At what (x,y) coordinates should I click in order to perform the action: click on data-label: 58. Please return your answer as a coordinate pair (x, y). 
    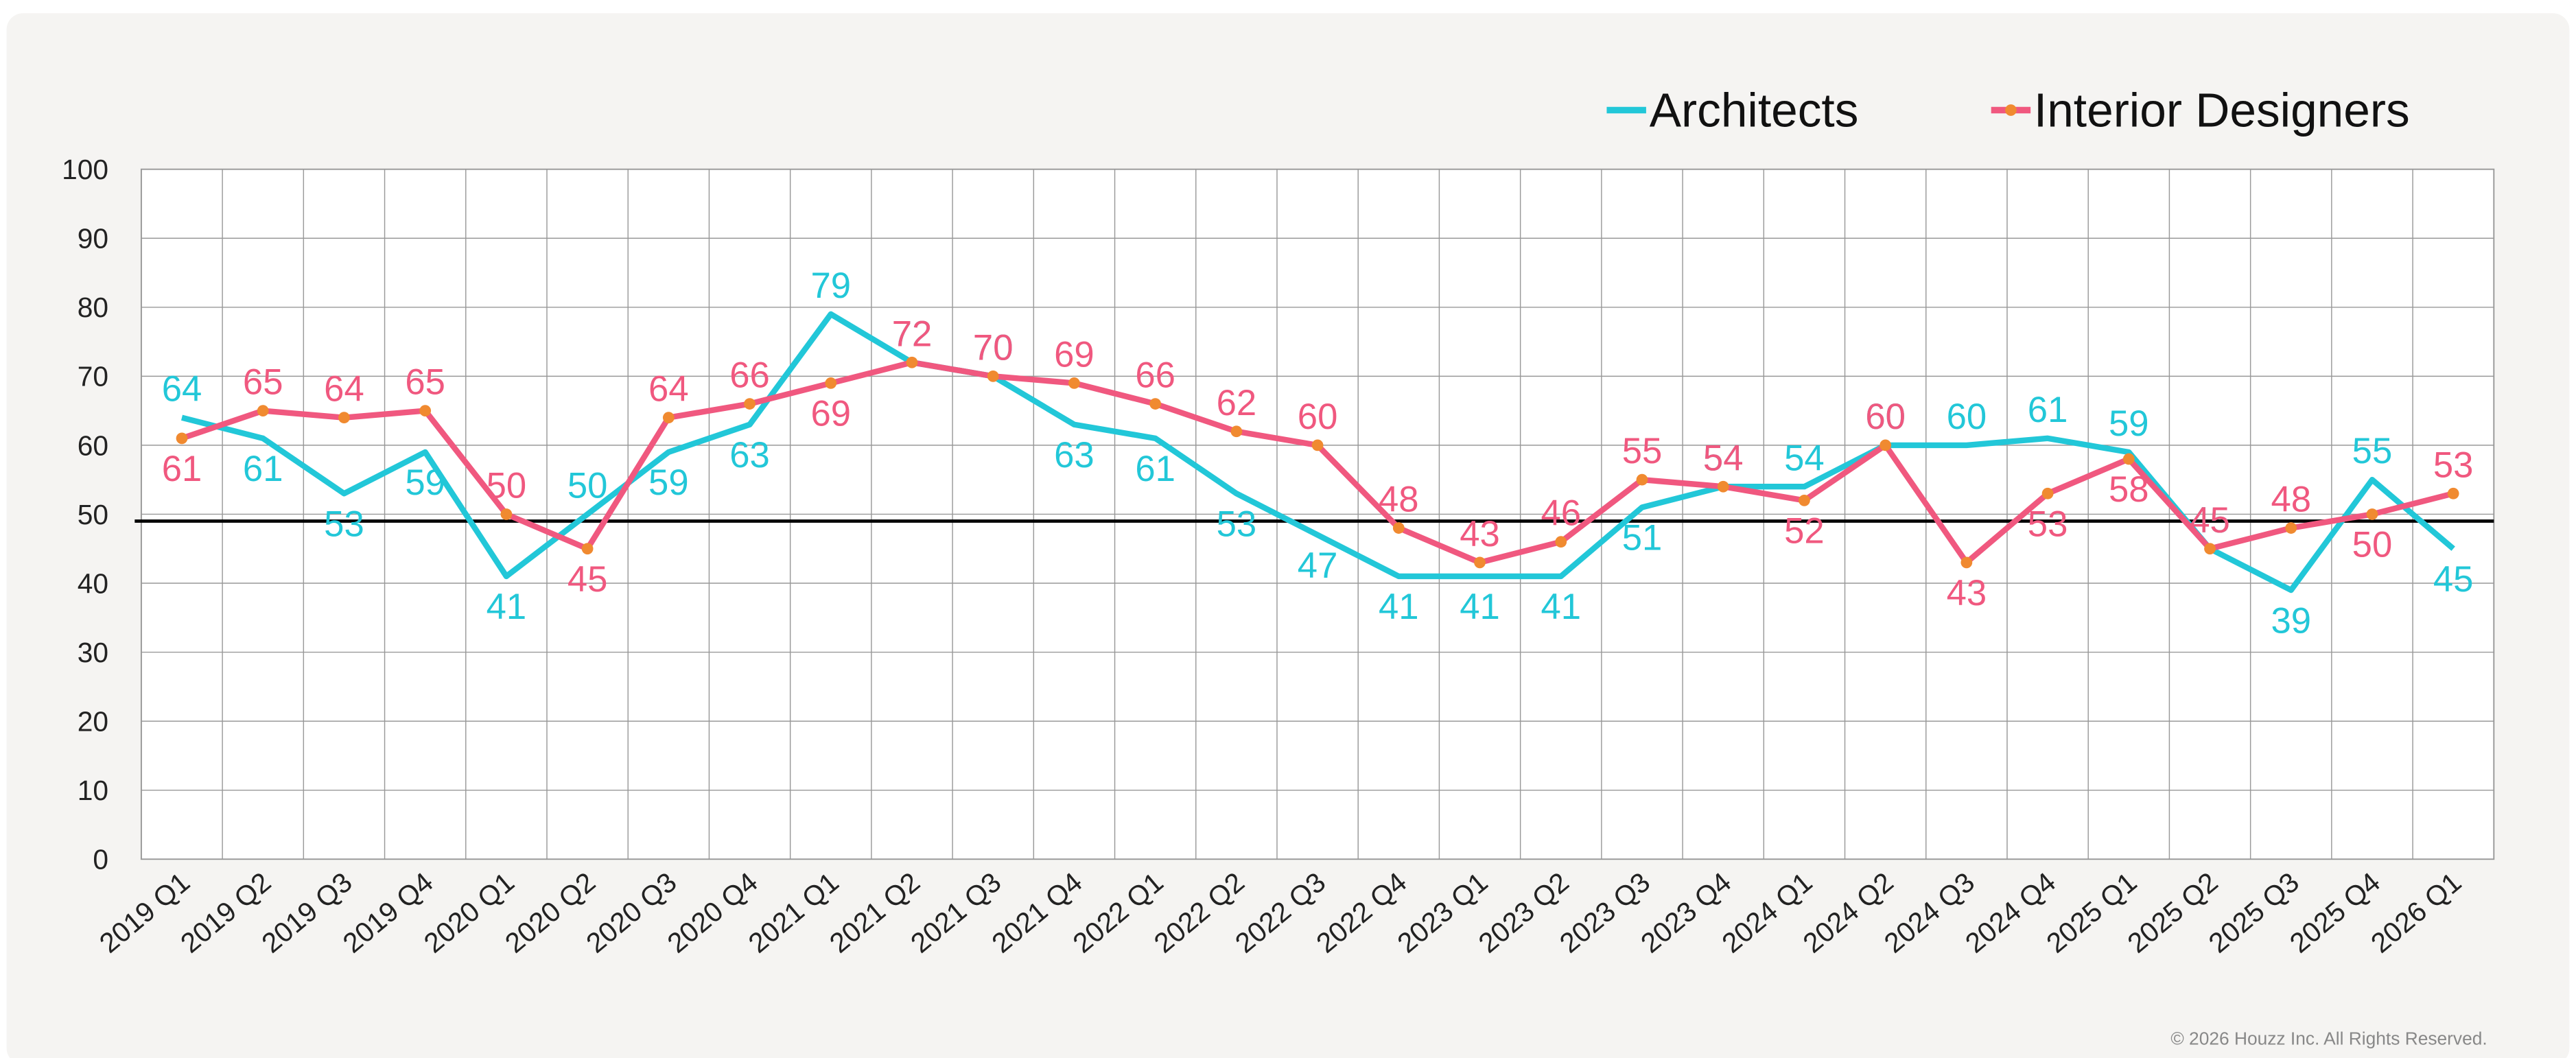
    Looking at the image, I should click on (2129, 489).